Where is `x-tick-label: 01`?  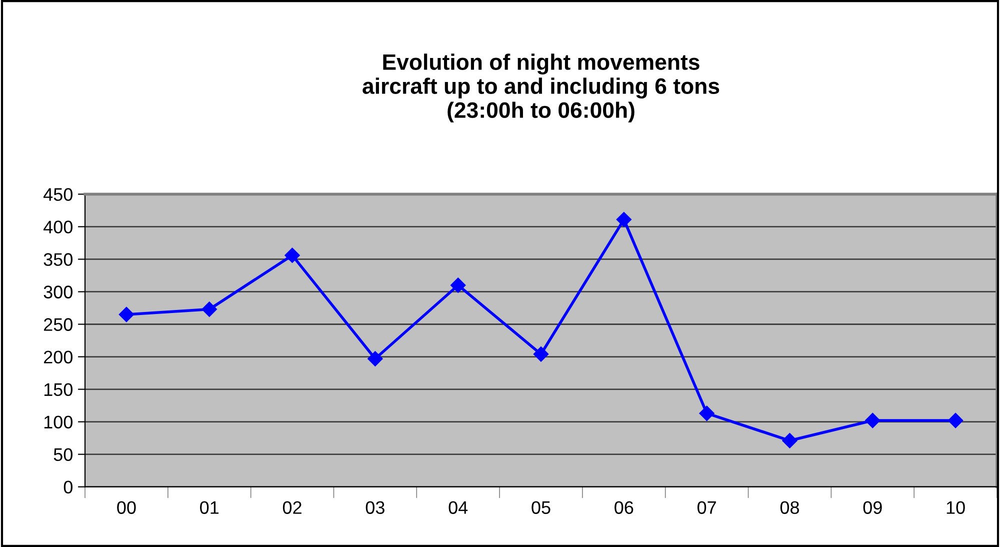 x-tick-label: 01 is located at coordinates (209, 507).